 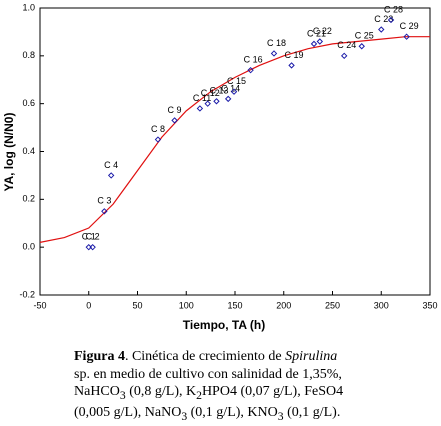 I want to click on x-tick-label: 50, so click(x=137, y=305).